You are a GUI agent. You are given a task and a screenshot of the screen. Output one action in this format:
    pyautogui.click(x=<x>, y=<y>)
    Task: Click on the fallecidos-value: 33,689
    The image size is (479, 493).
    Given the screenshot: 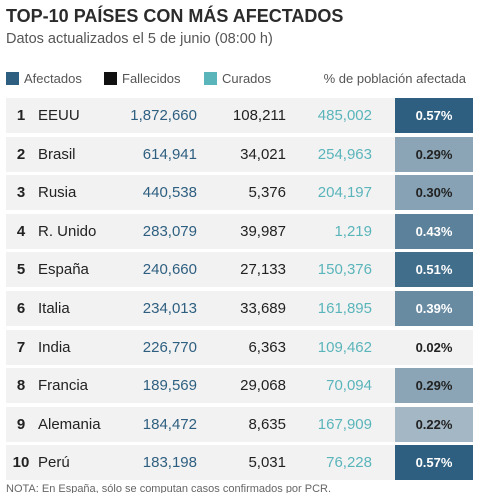 What is the action you would take?
    pyautogui.click(x=263, y=308)
    